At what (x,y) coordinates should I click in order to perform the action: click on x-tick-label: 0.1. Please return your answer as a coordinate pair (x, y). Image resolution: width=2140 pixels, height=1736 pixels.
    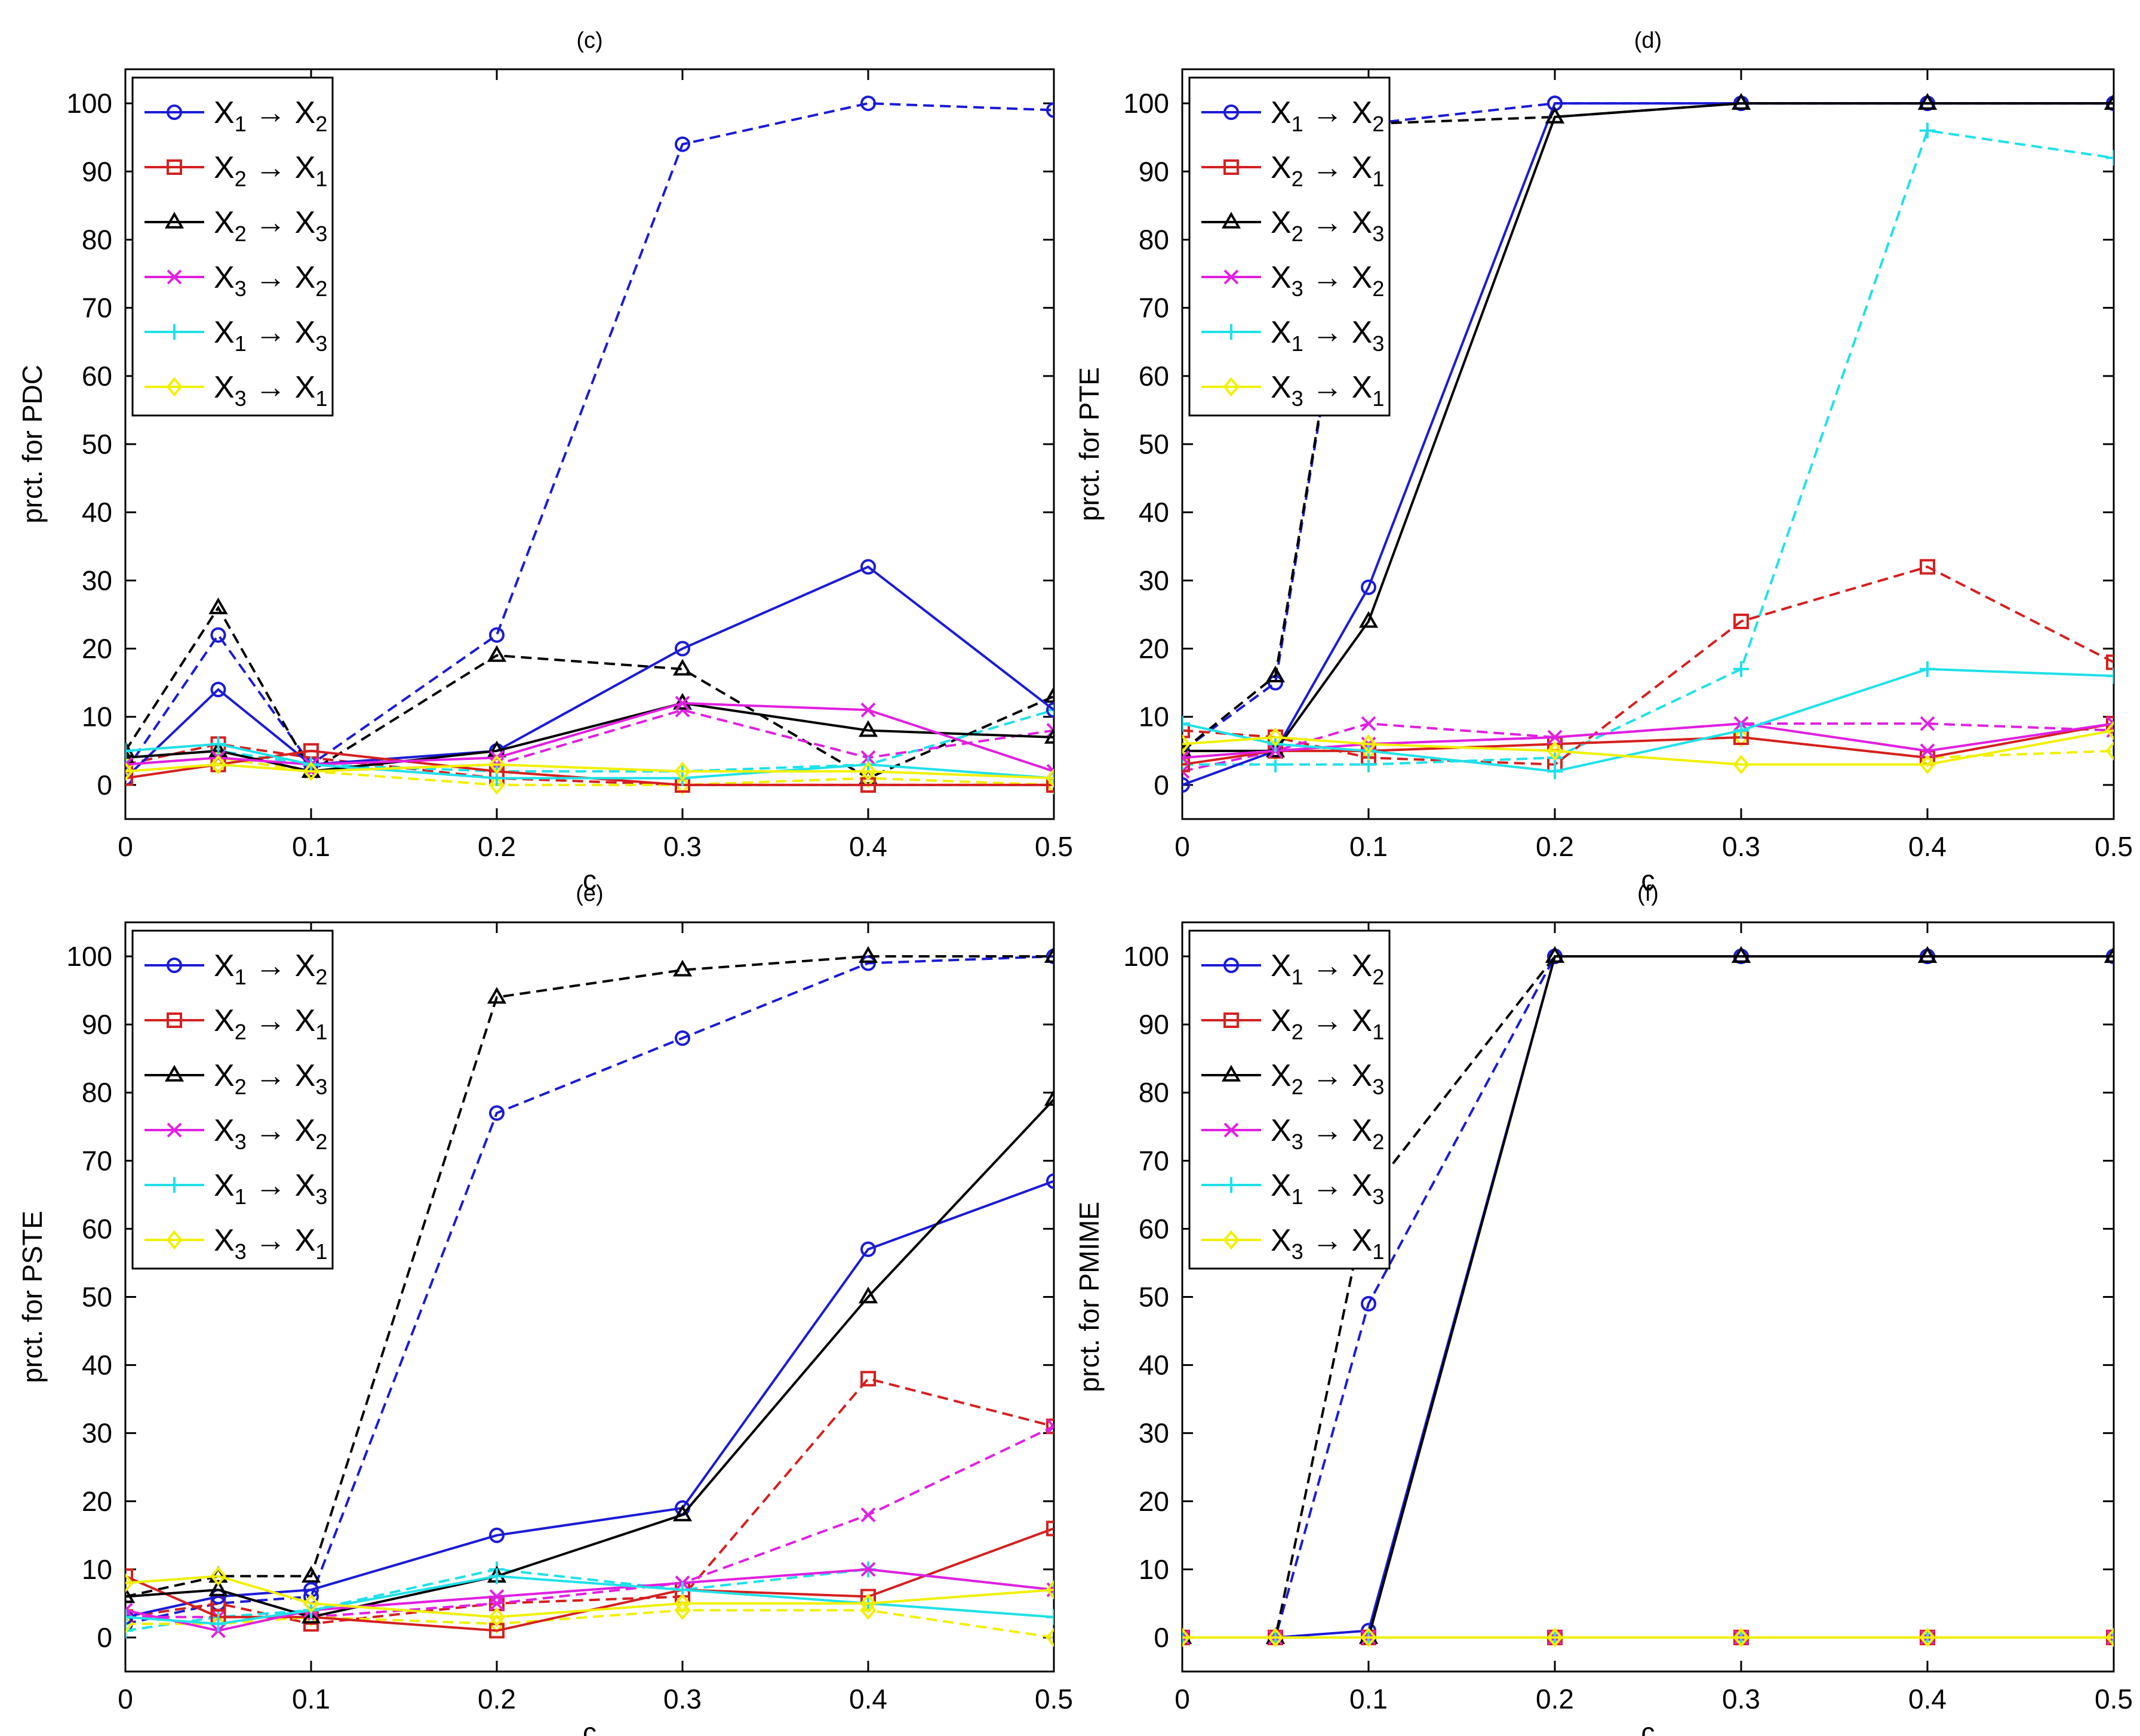
    Looking at the image, I should click on (1369, 1699).